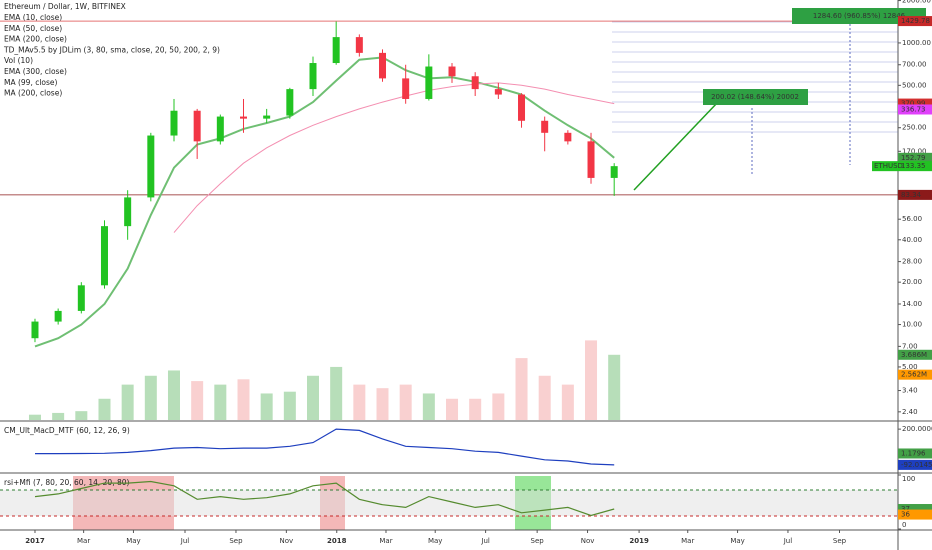  I want to click on value-label: 37, so click(905, 509).